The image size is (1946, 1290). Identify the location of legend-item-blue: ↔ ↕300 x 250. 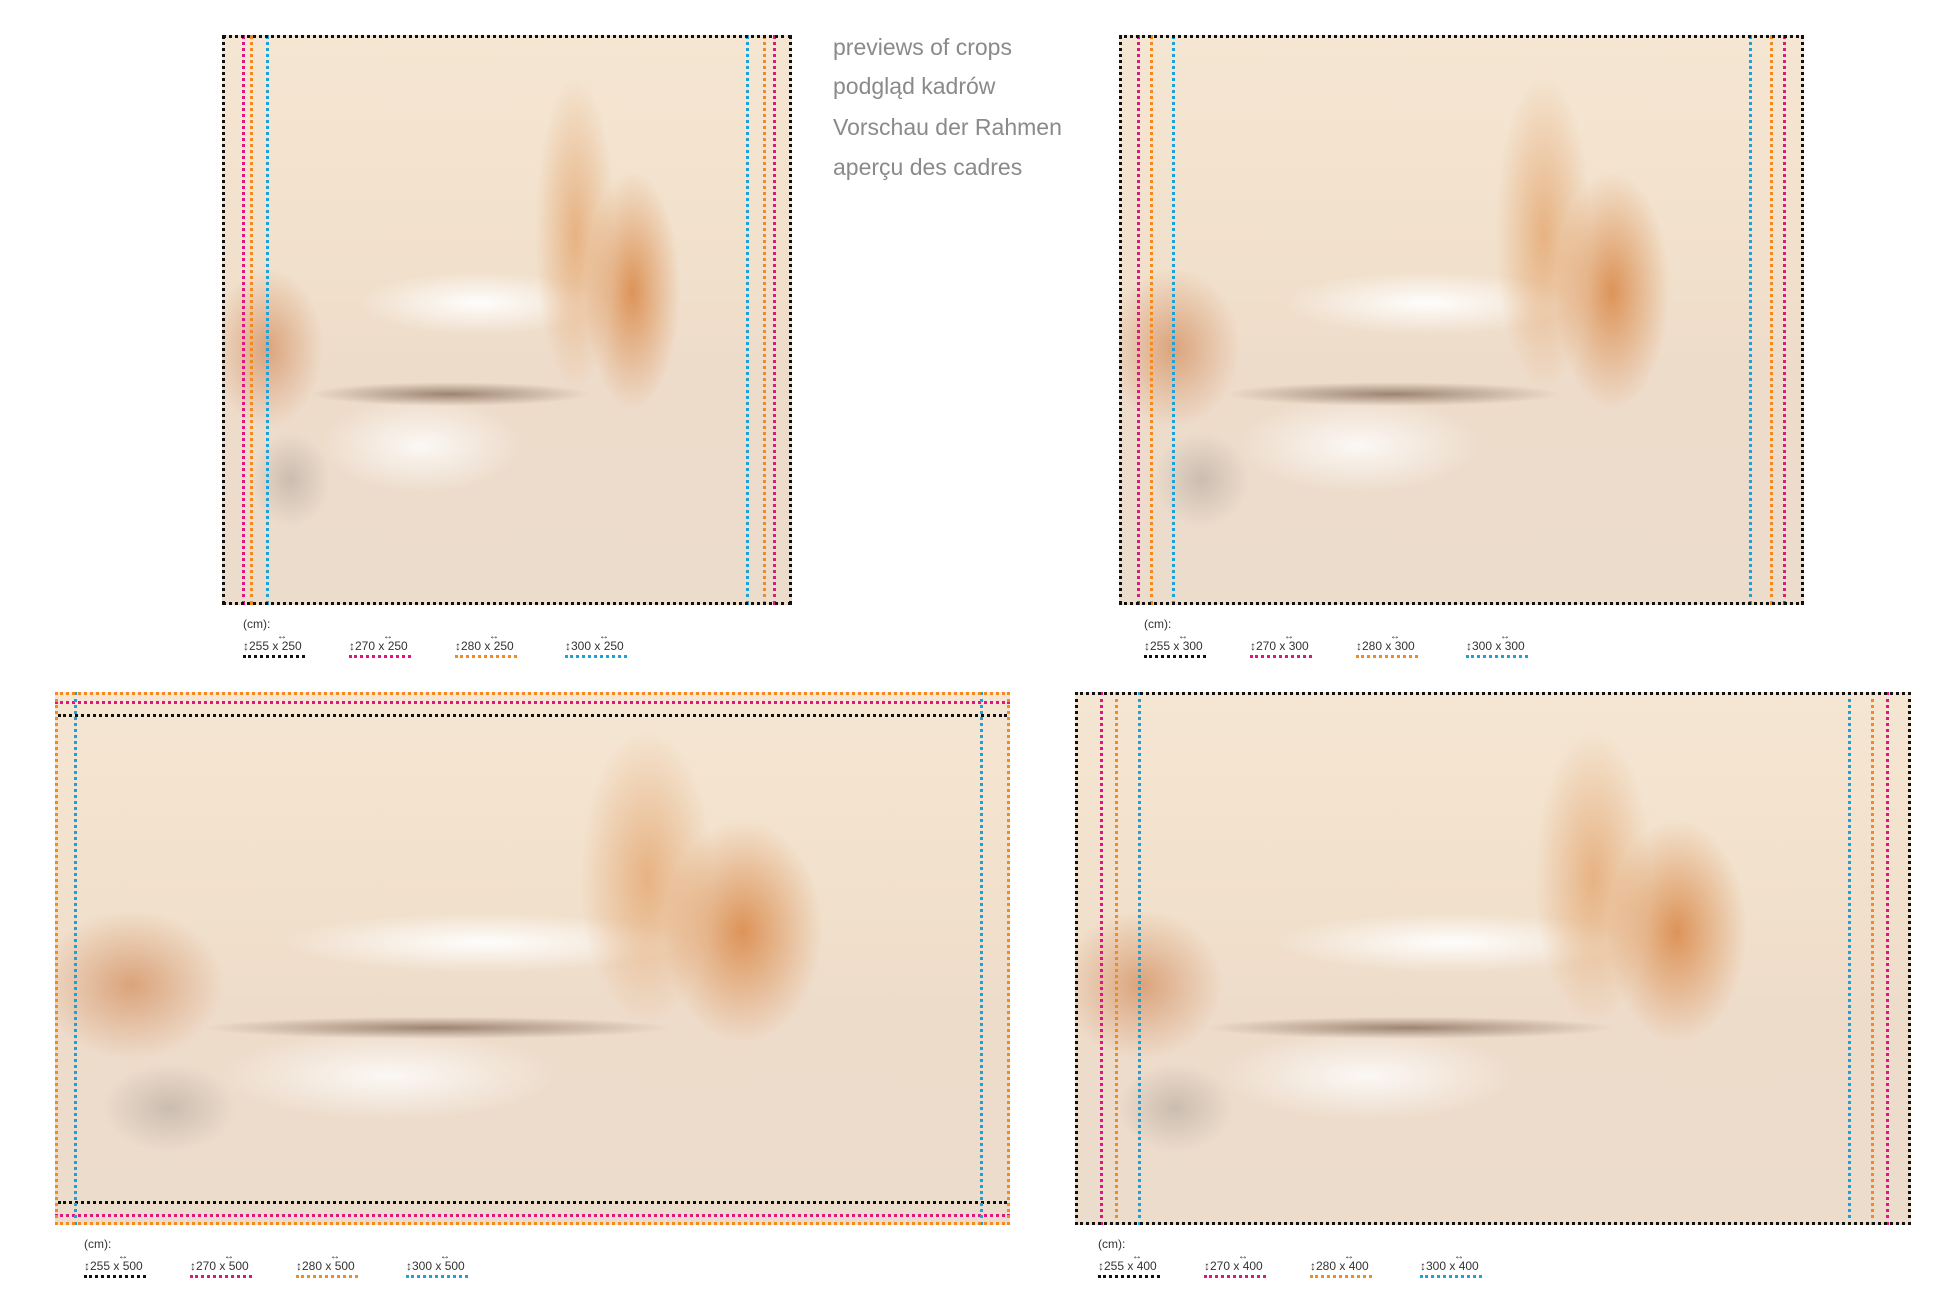
(597, 644).